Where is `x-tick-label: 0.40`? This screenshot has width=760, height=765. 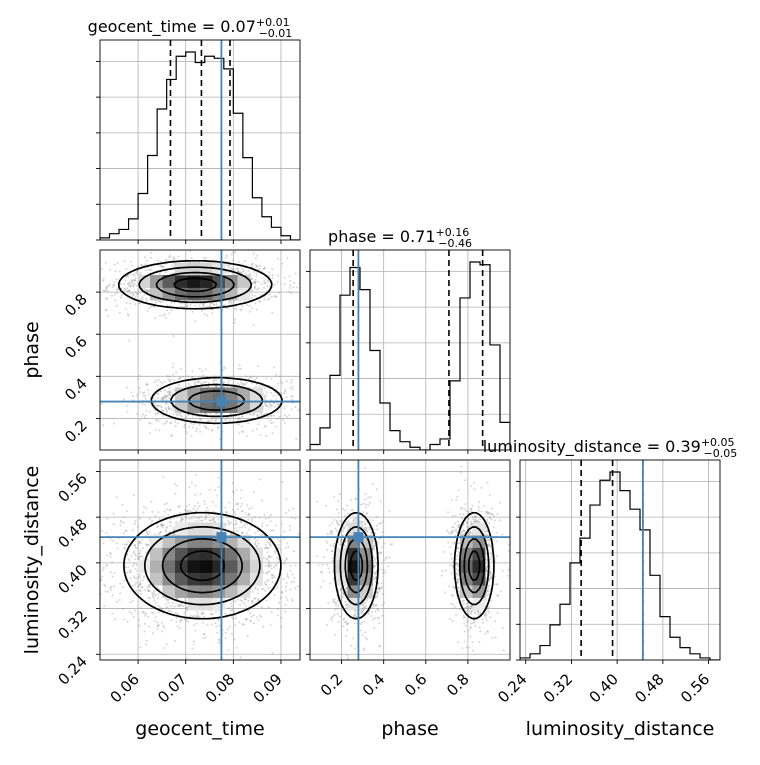
x-tick-label: 0.40 is located at coordinates (604, 688).